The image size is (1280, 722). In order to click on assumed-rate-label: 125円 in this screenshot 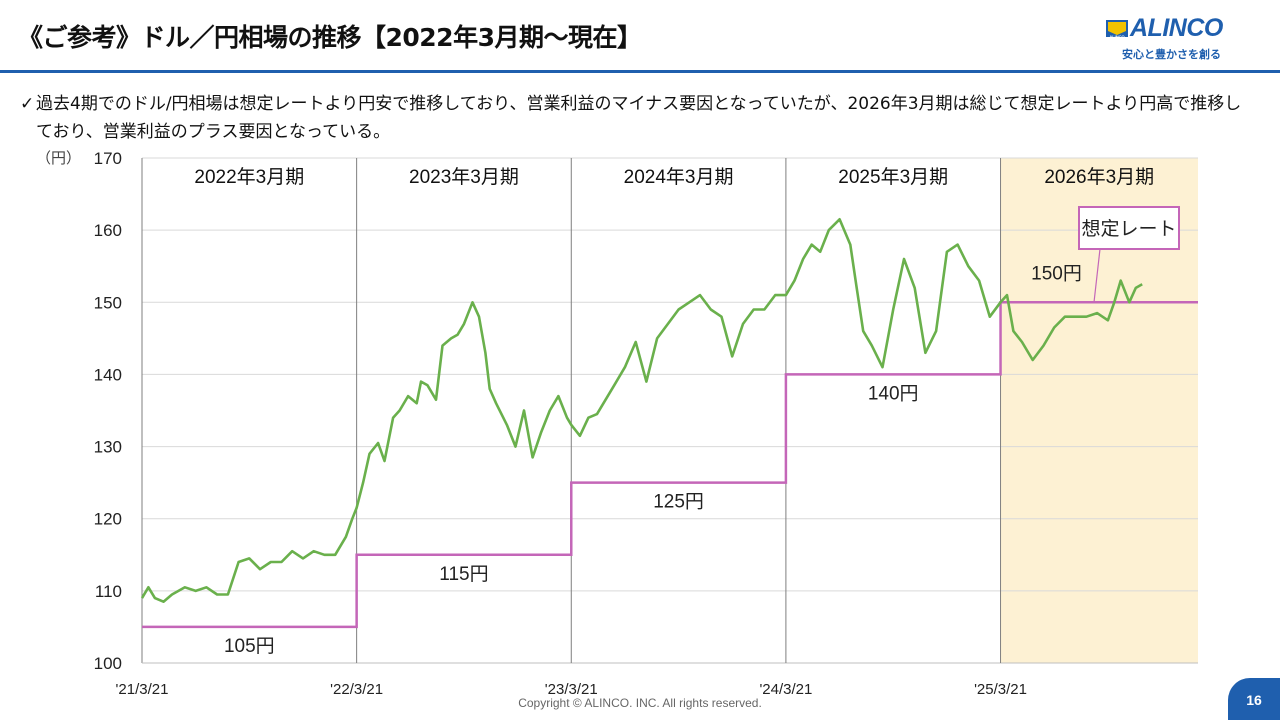, I will do `click(678, 502)`.